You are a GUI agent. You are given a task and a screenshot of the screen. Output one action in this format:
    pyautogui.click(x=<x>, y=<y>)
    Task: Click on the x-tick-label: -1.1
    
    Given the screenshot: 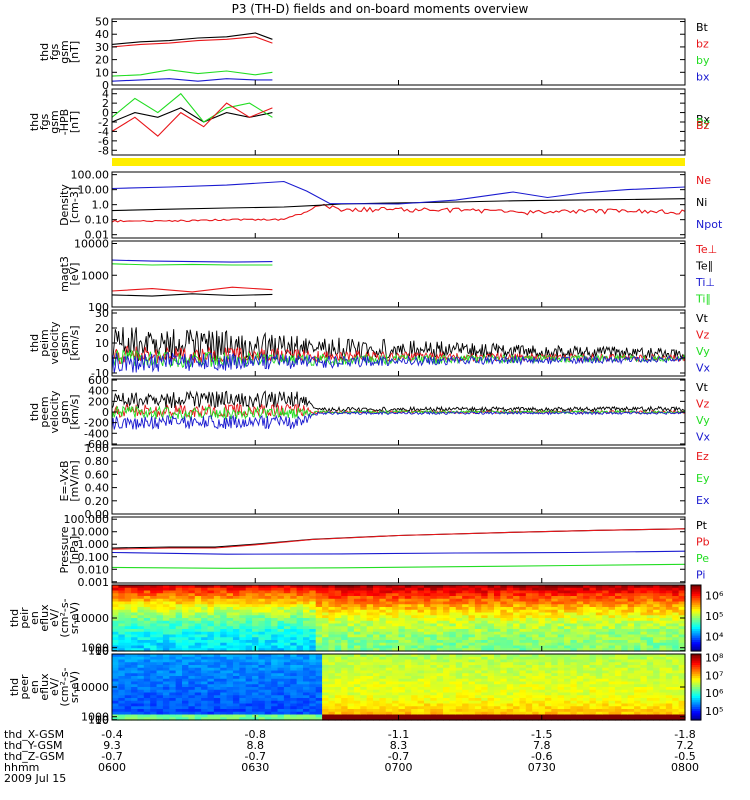 What is the action you would take?
    pyautogui.click(x=398, y=734)
    